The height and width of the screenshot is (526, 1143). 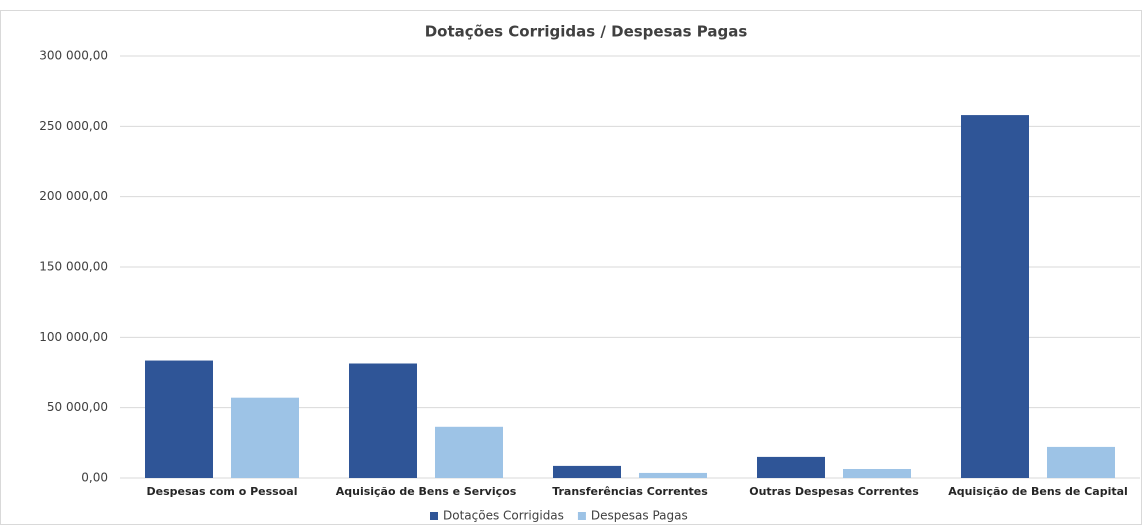 What do you see at coordinates (586, 32) in the screenshot?
I see `chart-title: Dotações Corrigidas / Despesas Pagas` at bounding box center [586, 32].